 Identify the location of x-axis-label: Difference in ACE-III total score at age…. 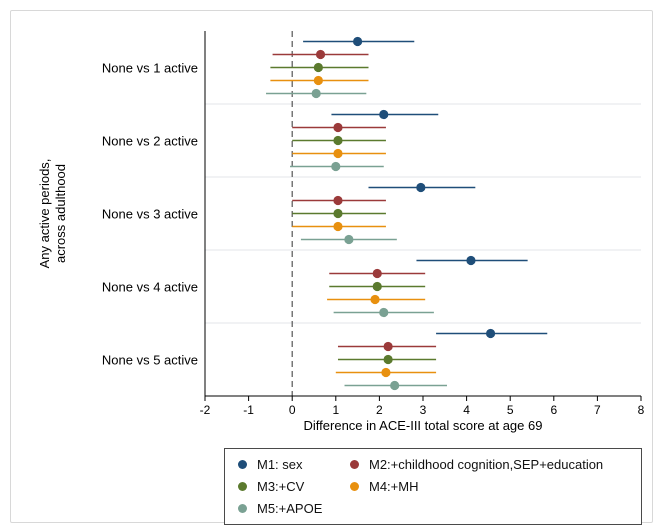
(423, 425).